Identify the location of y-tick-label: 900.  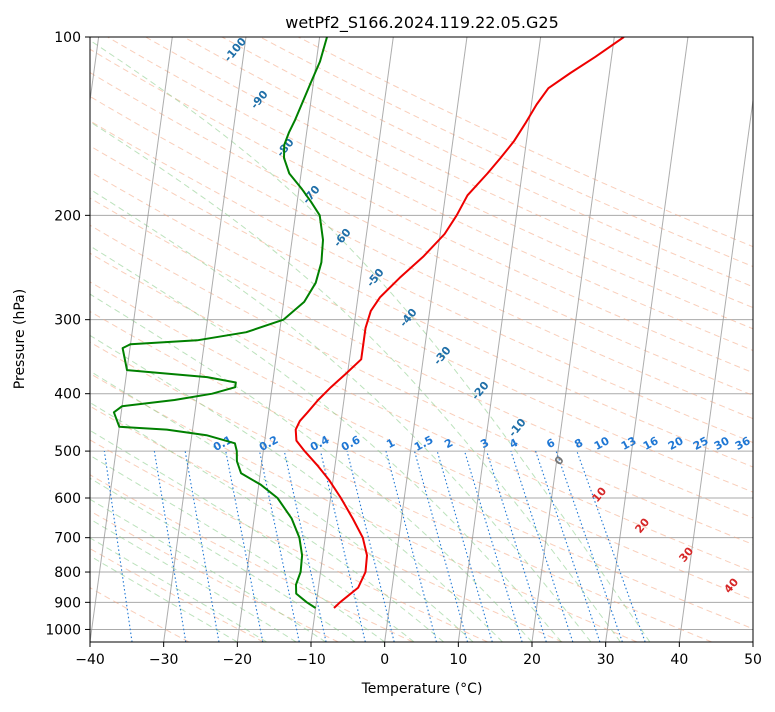
(67, 603).